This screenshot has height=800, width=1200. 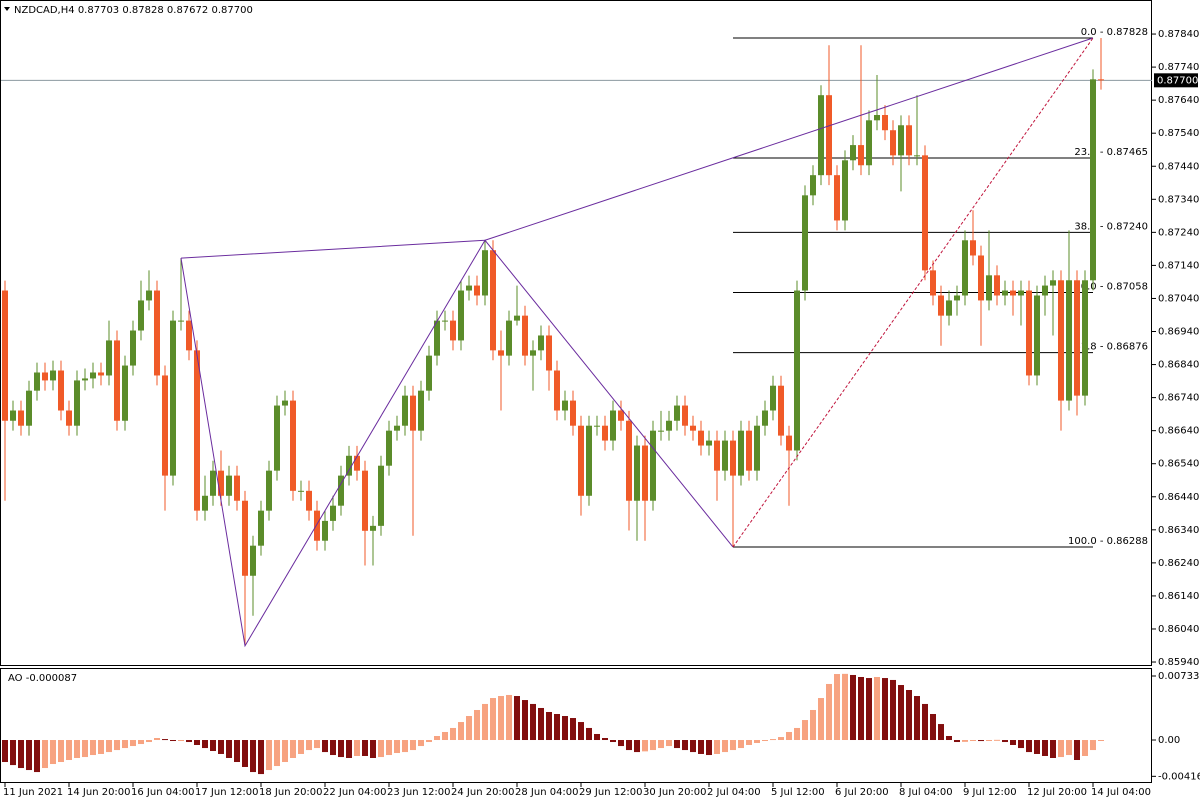 I want to click on menu-arrow, so click(x=7, y=9).